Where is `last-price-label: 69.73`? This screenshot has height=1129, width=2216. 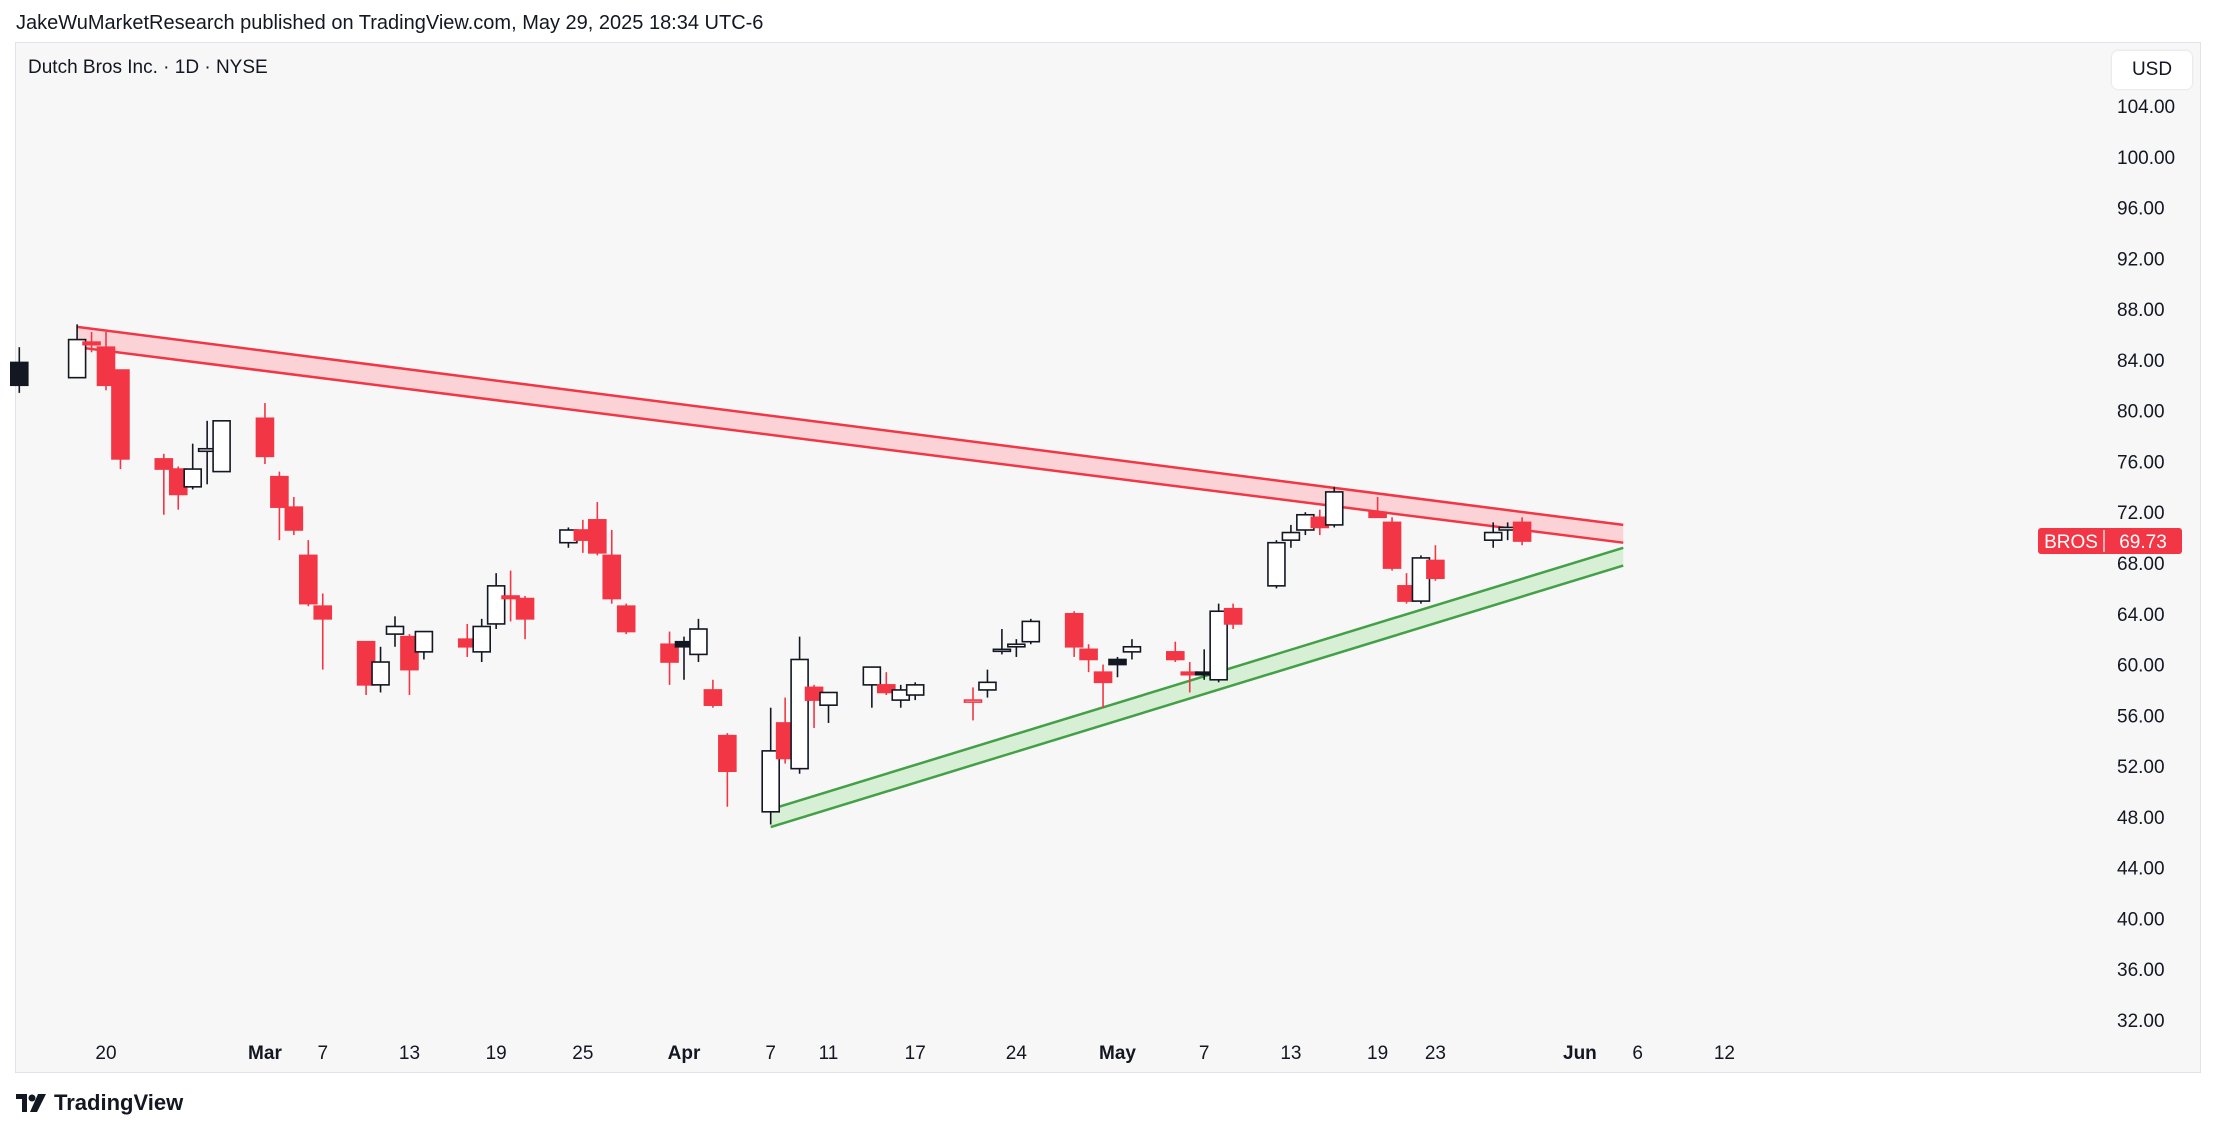 last-price-label: 69.73 is located at coordinates (2143, 542).